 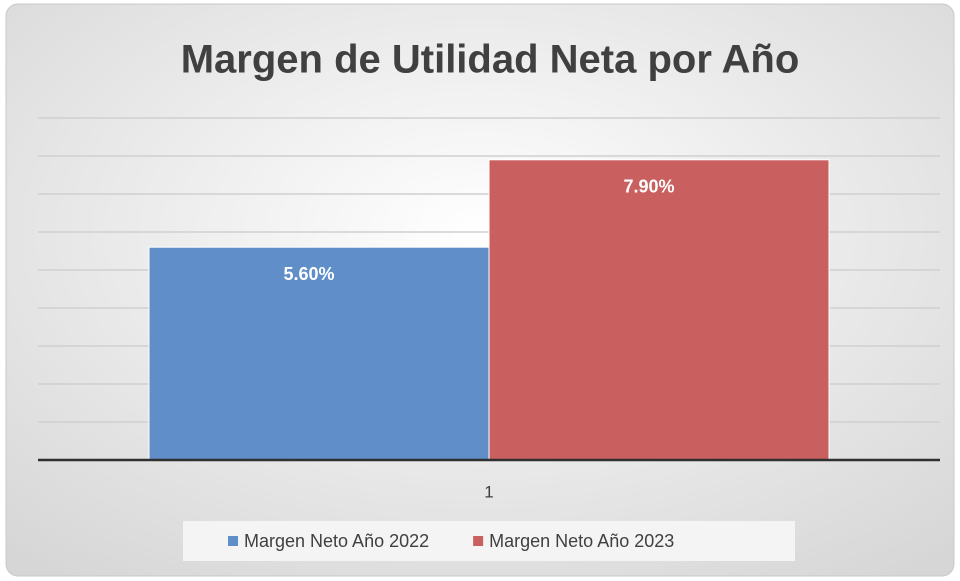 I want to click on legend-box, so click(x=489, y=541).